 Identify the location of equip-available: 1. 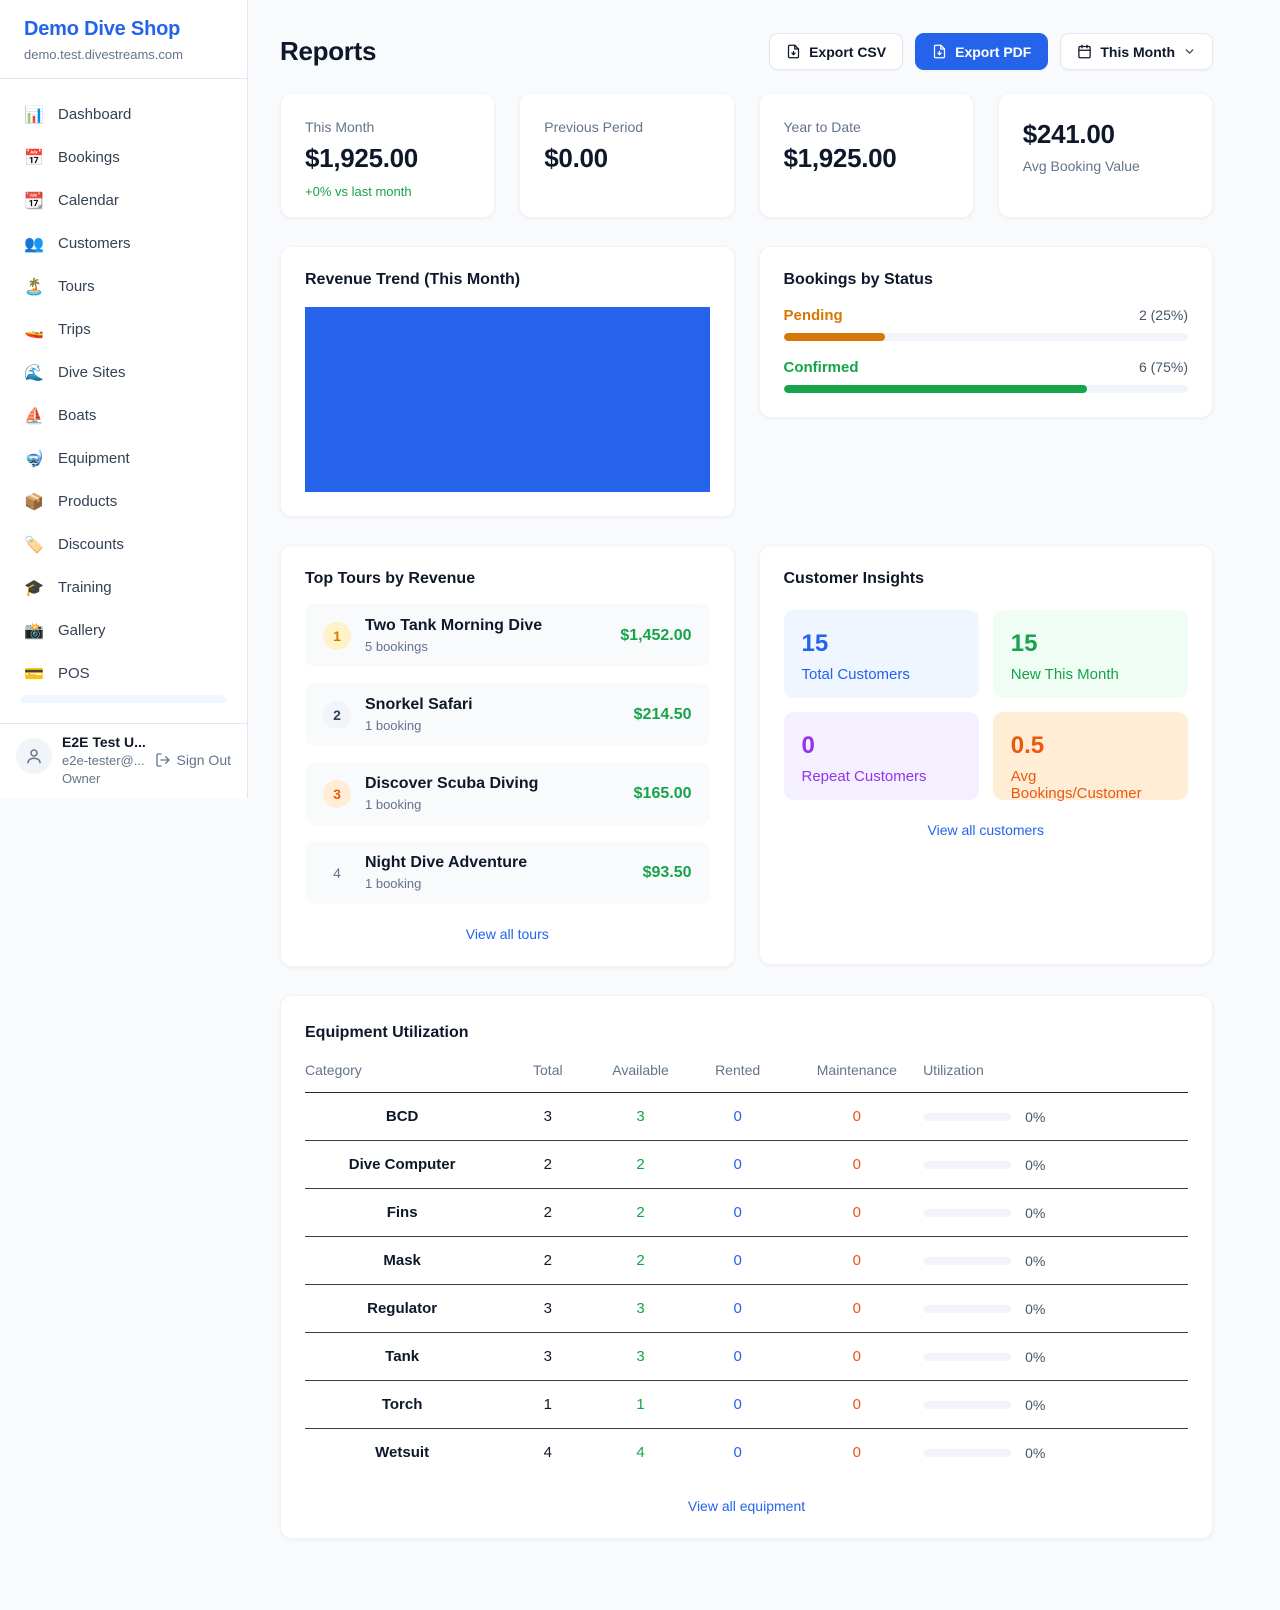
(640, 1404).